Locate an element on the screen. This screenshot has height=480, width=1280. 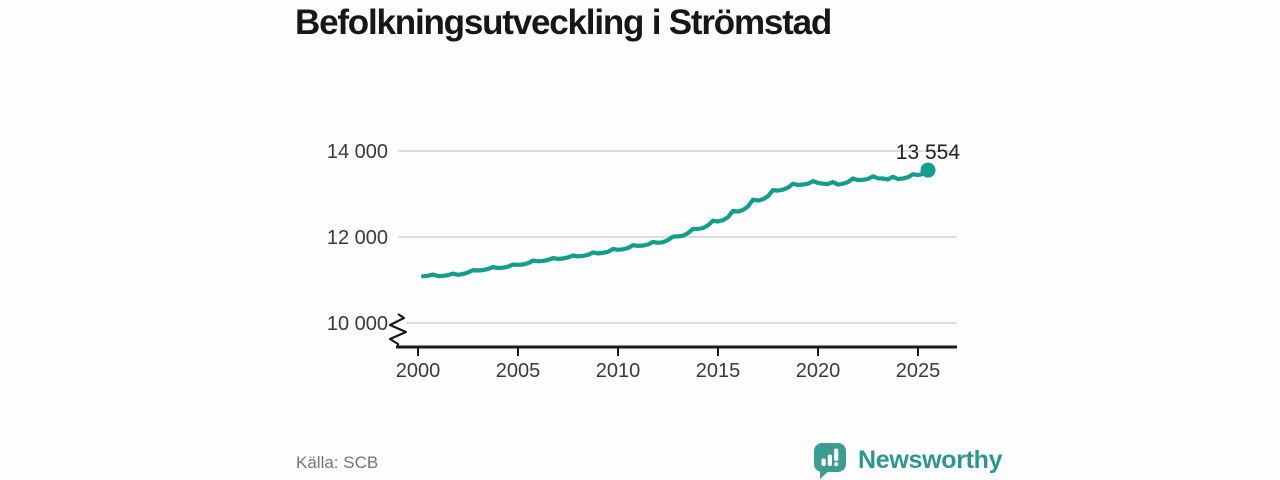
source-note: Källa: SCB is located at coordinates (337, 462).